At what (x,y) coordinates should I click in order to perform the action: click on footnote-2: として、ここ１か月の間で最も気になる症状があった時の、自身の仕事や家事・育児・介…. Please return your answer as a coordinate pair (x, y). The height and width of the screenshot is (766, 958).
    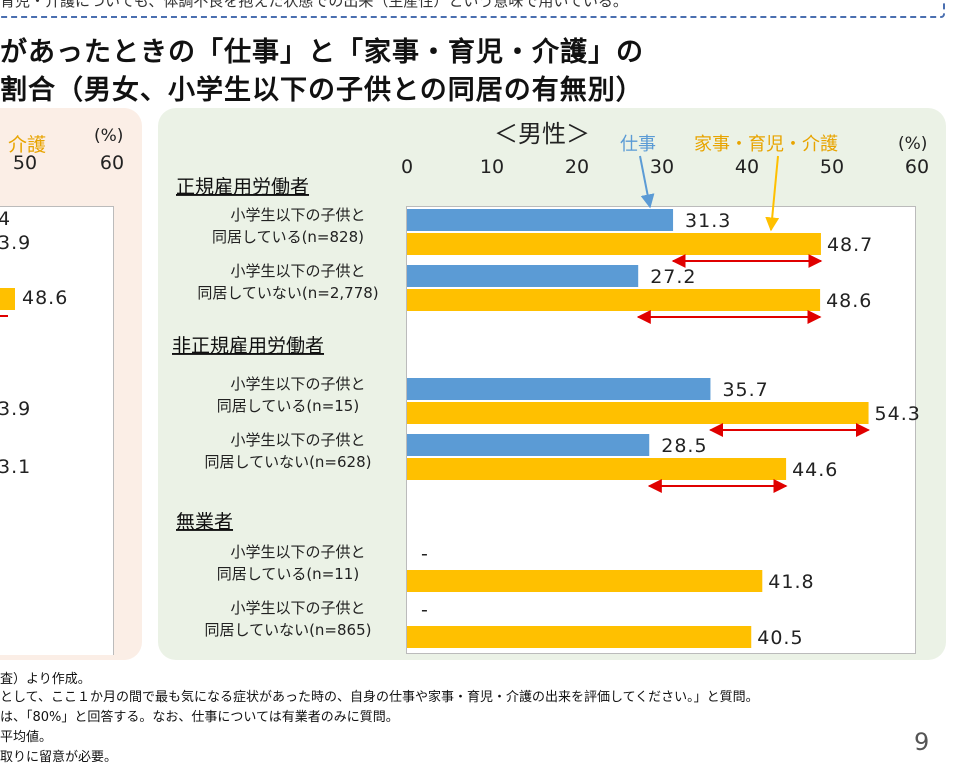
    Looking at the image, I should click on (379, 697).